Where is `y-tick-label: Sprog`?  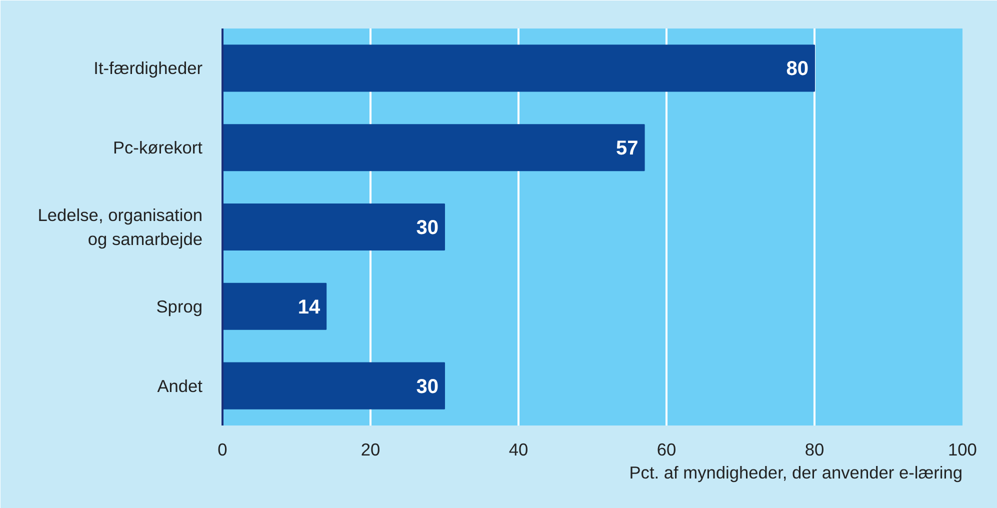 y-tick-label: Sprog is located at coordinates (179, 306).